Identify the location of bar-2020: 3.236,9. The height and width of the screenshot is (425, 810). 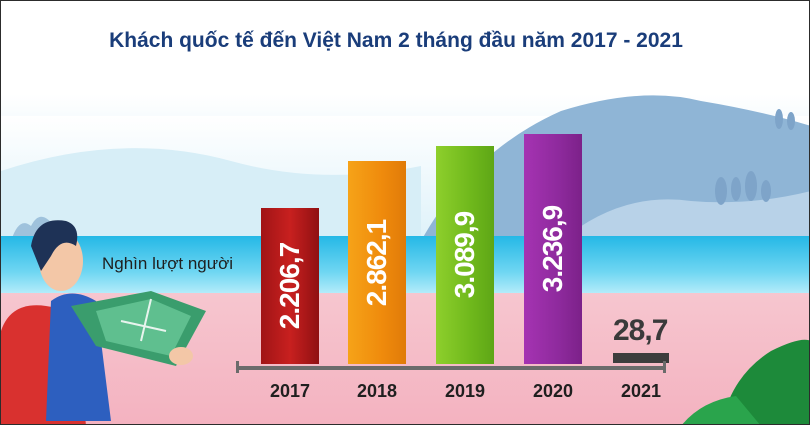
(553, 249).